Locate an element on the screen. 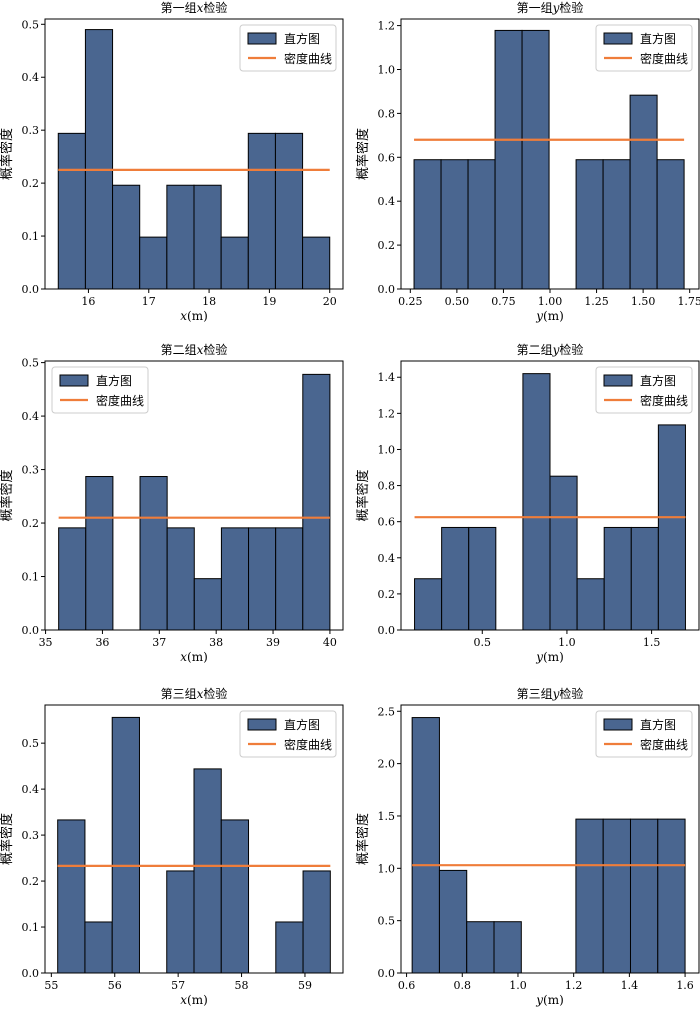 This screenshot has width=700, height=1013. x-tick-label: 1.25 is located at coordinates (596, 301).